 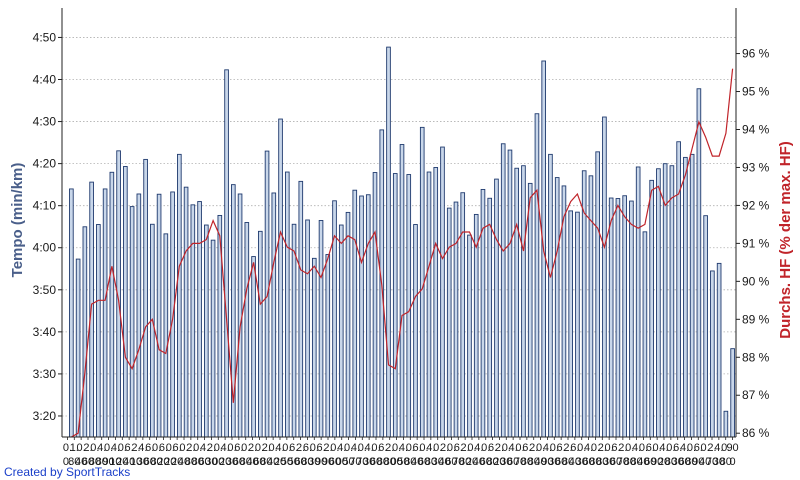 I want to click on y2-tick-label: 95 %, so click(x=756, y=92).